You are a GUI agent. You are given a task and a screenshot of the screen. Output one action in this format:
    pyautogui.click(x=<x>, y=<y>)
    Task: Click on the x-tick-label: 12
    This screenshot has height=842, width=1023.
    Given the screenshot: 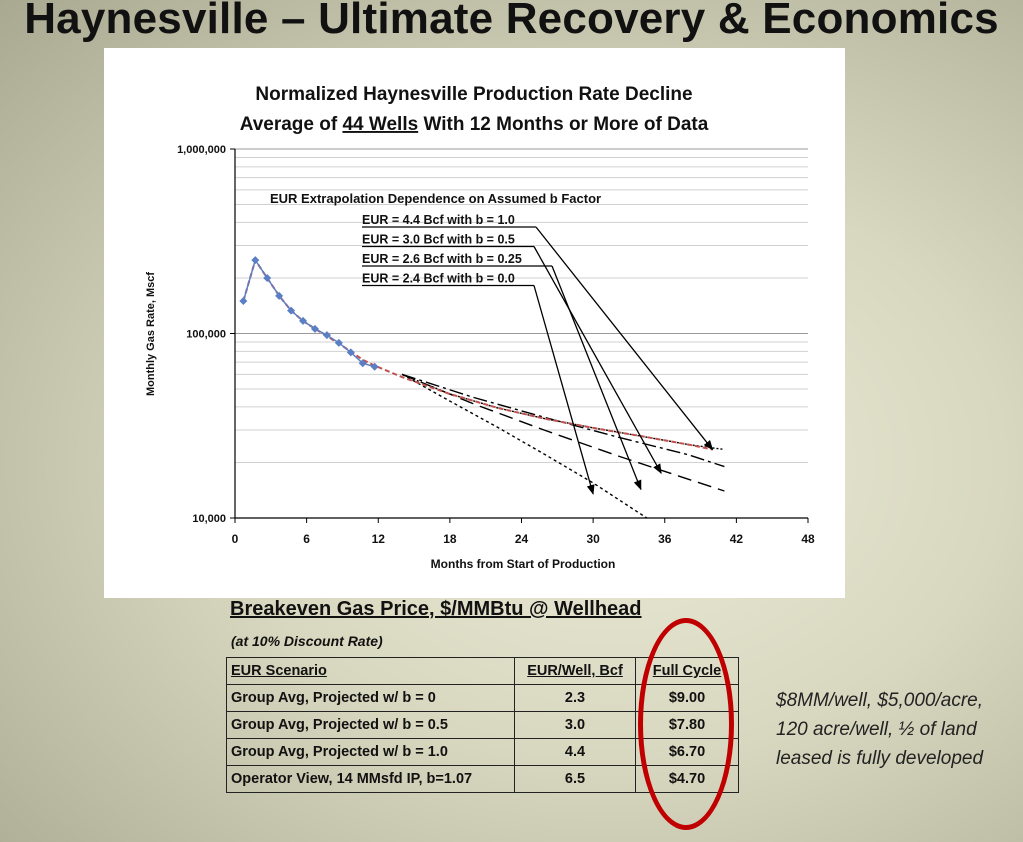 What is the action you would take?
    pyautogui.click(x=379, y=539)
    